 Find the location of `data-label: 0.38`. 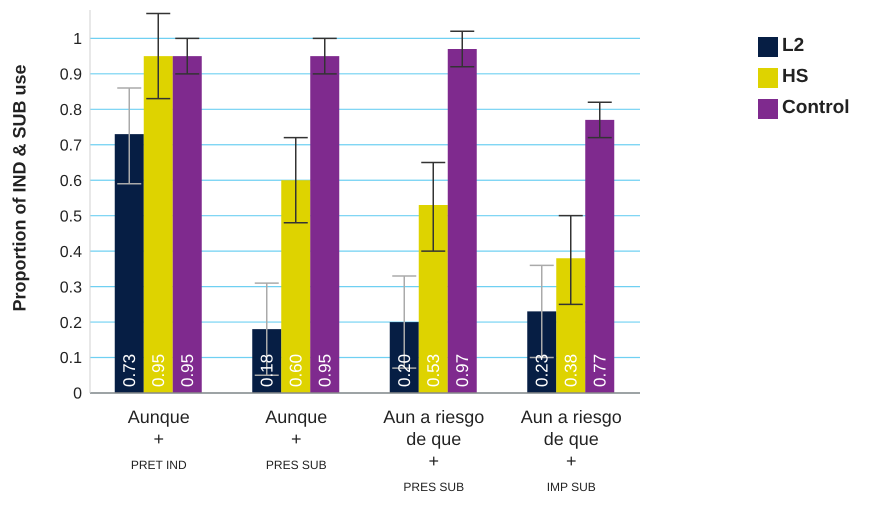

data-label: 0.38 is located at coordinates (570, 370).